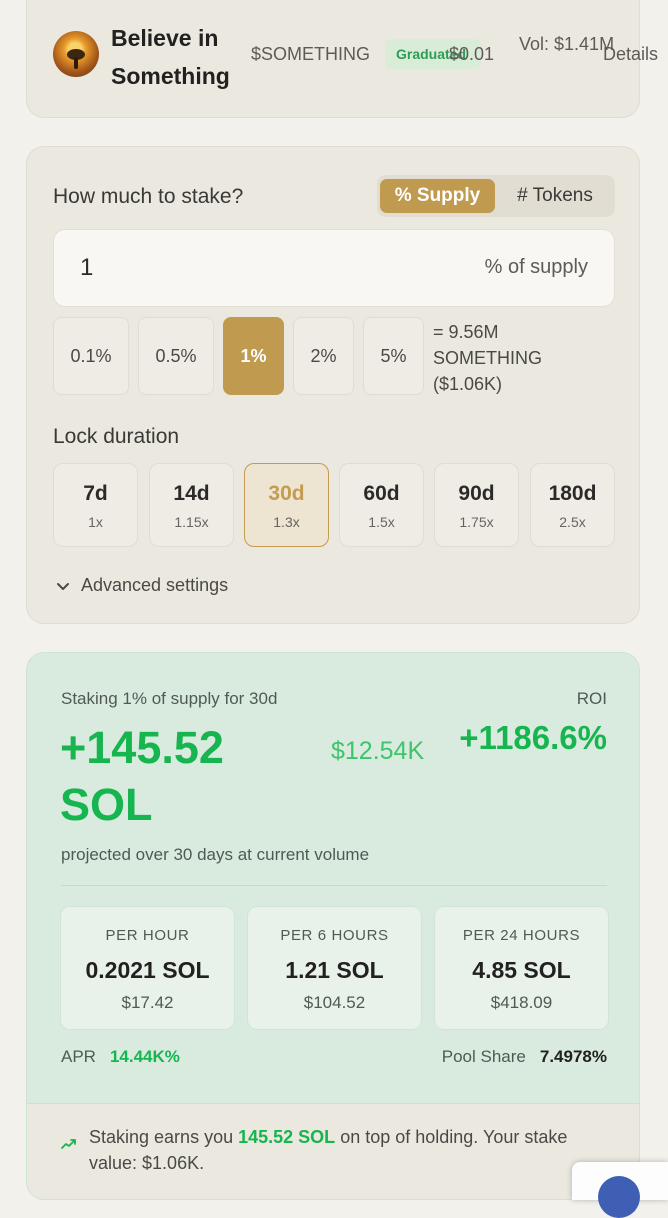 The height and width of the screenshot is (1218, 668). I want to click on lock-duration-label: Lock duration, so click(116, 436).